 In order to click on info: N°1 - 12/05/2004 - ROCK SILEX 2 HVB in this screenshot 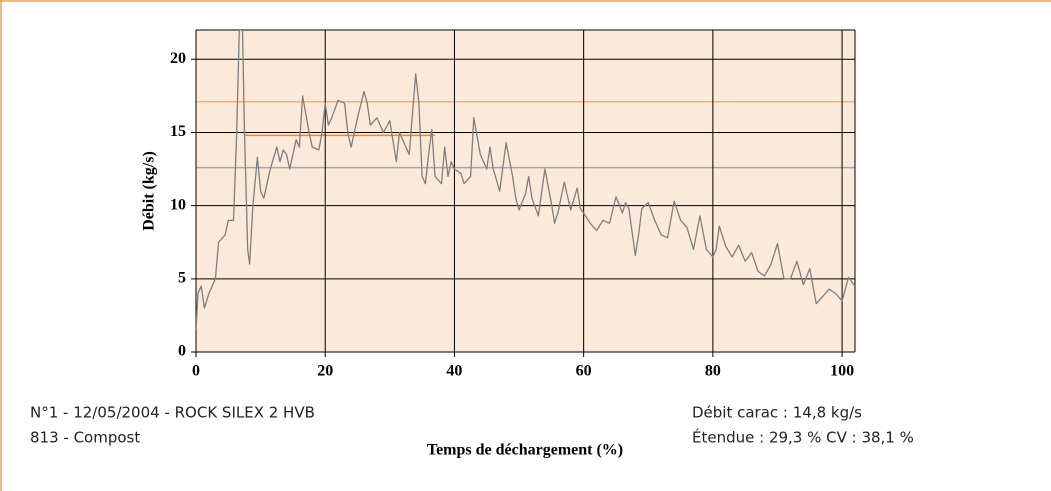, I will do `click(172, 413)`.